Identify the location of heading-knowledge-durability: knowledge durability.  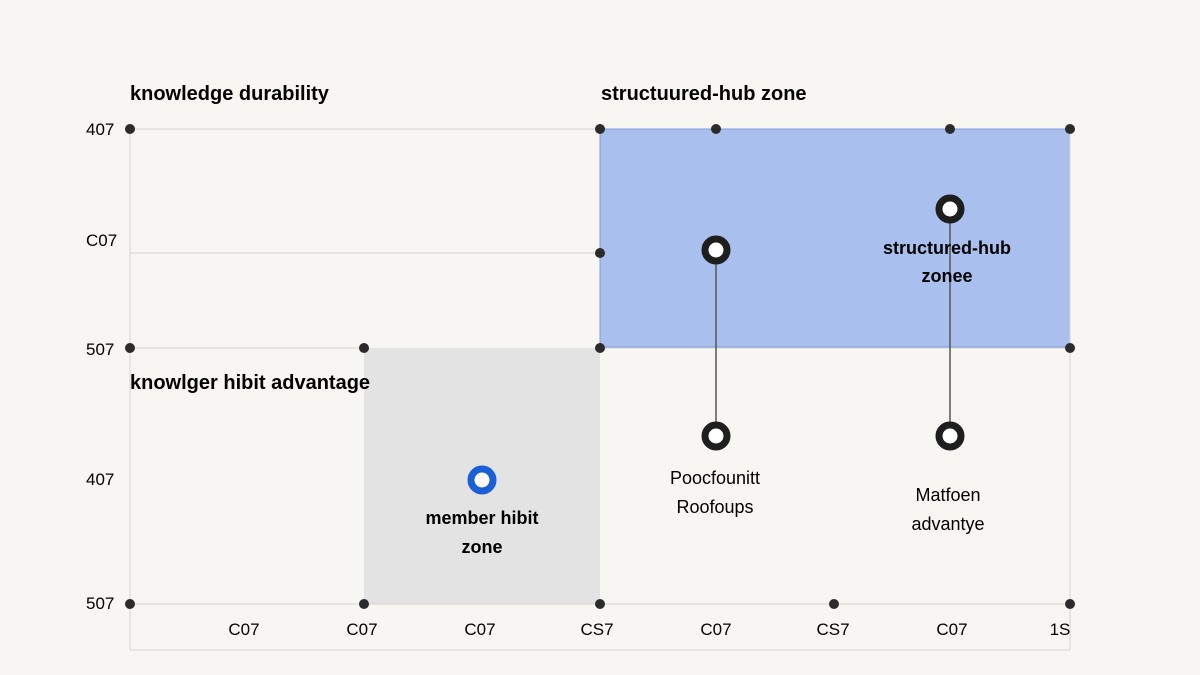
(230, 94).